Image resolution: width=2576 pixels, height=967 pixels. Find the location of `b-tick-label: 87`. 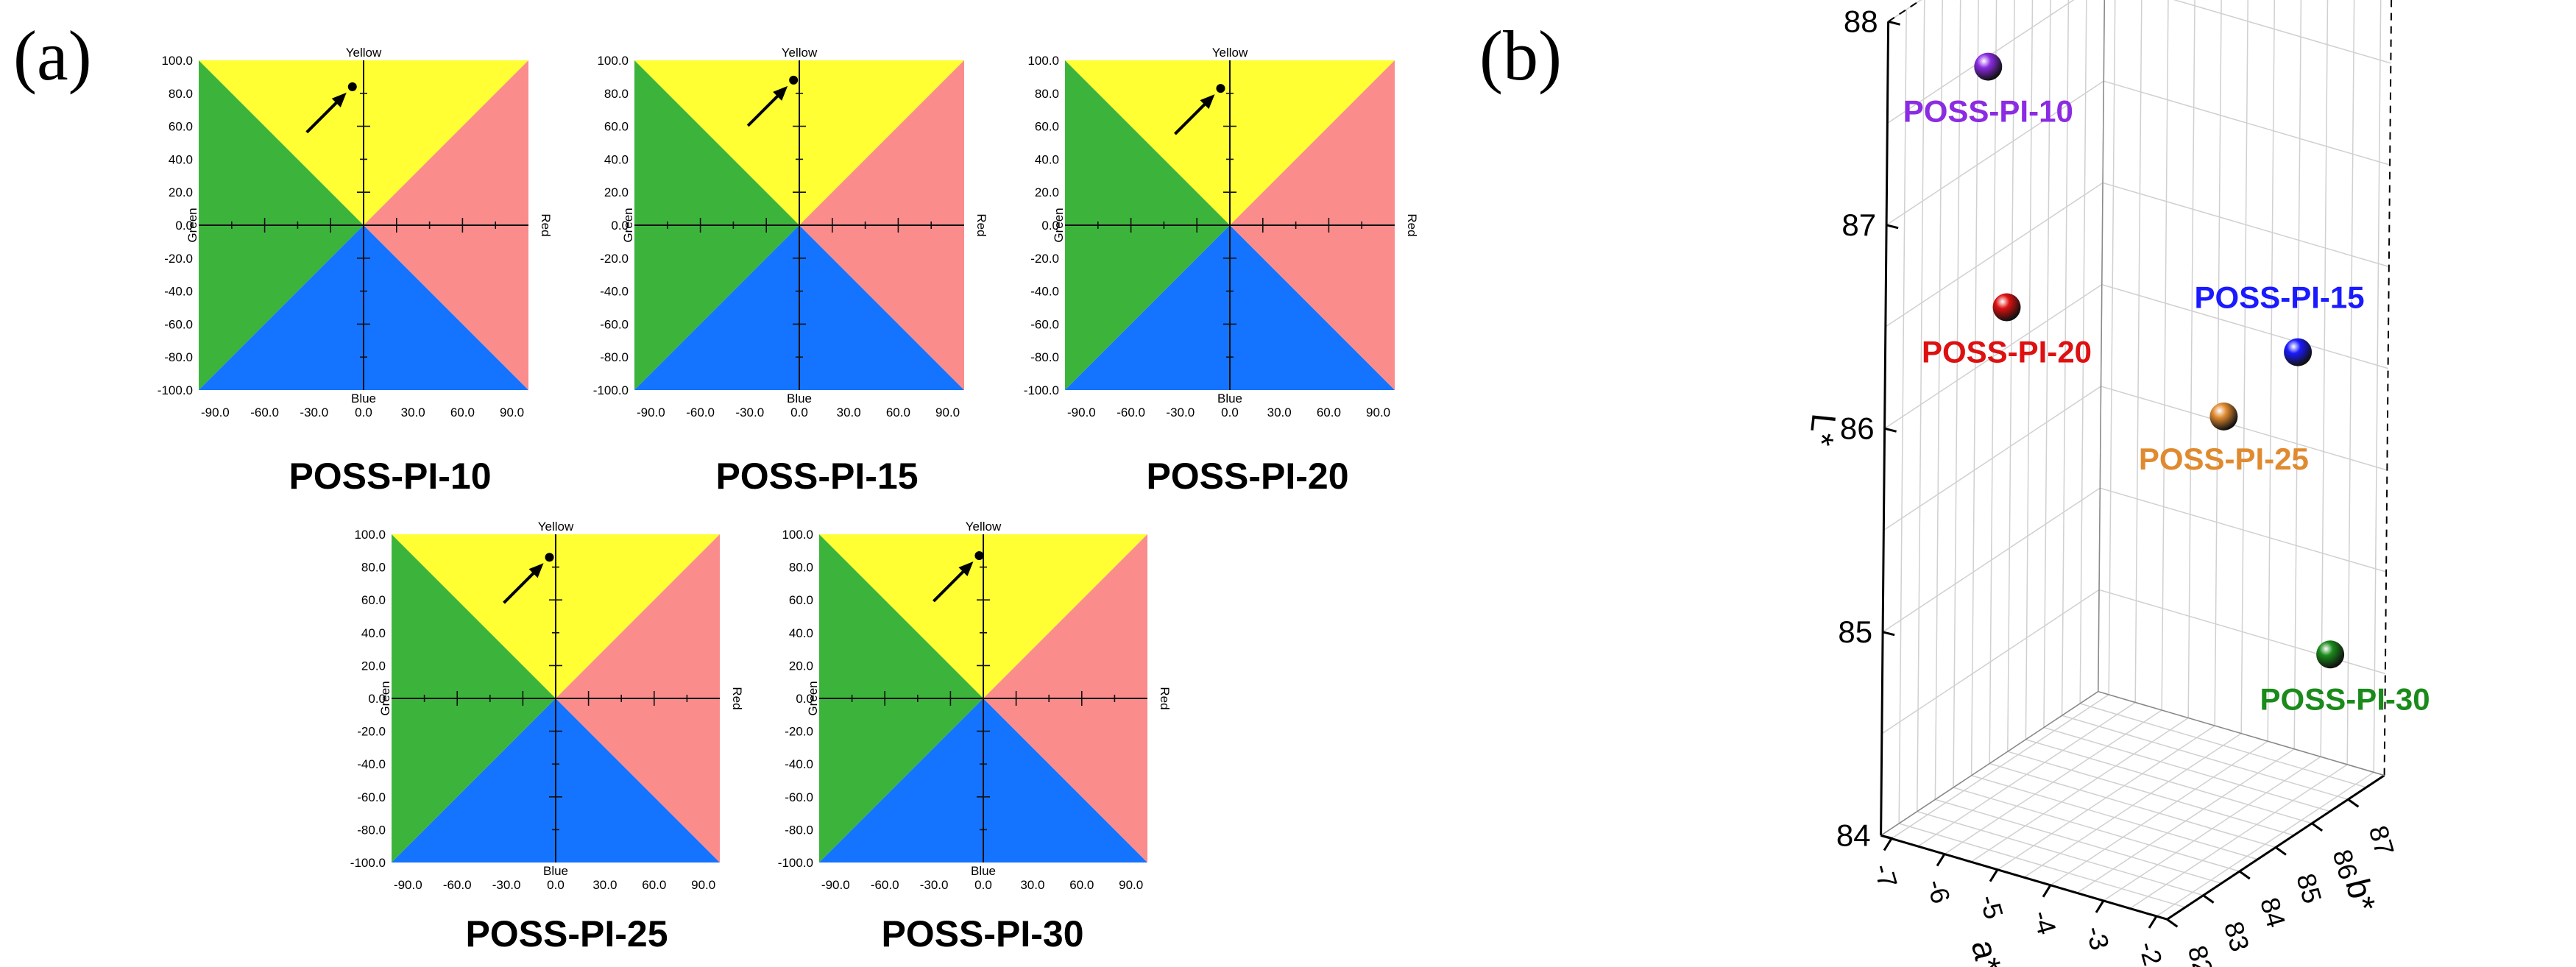

b-tick-label: 87 is located at coordinates (2381, 841).